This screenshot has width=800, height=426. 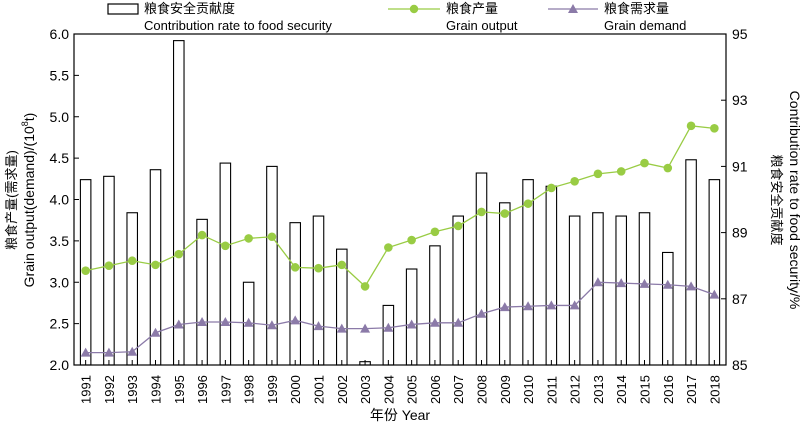 What do you see at coordinates (412, 389) in the screenshot?
I see `x-tick-label-2005: 2005` at bounding box center [412, 389].